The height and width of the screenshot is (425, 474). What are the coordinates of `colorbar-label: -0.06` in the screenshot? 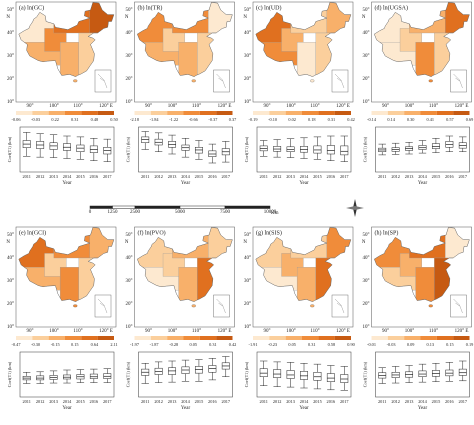 It's located at (17, 119).